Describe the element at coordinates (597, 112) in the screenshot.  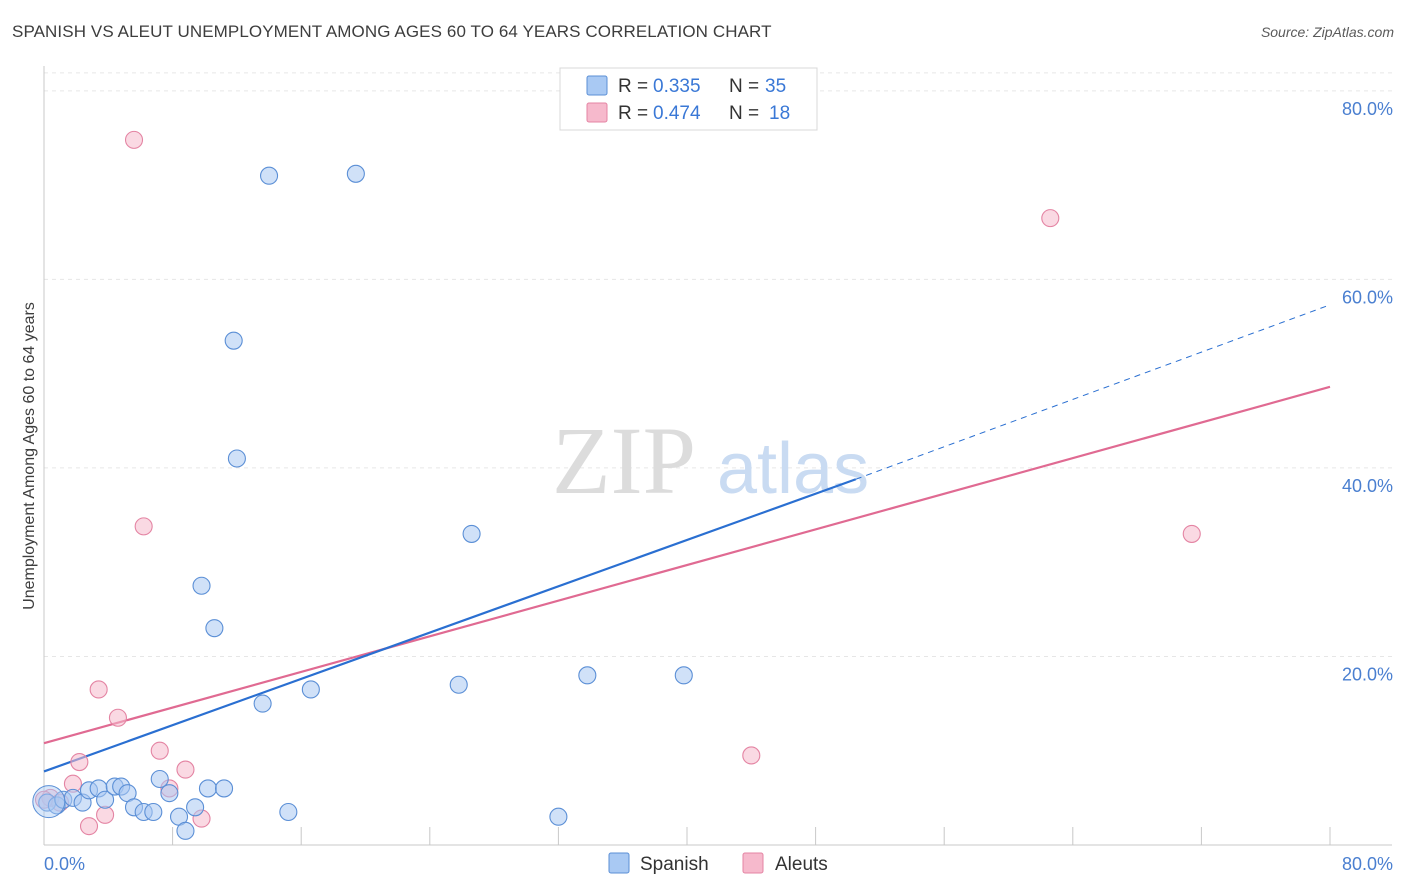
I see `legend-swatch-aleuts` at that location.